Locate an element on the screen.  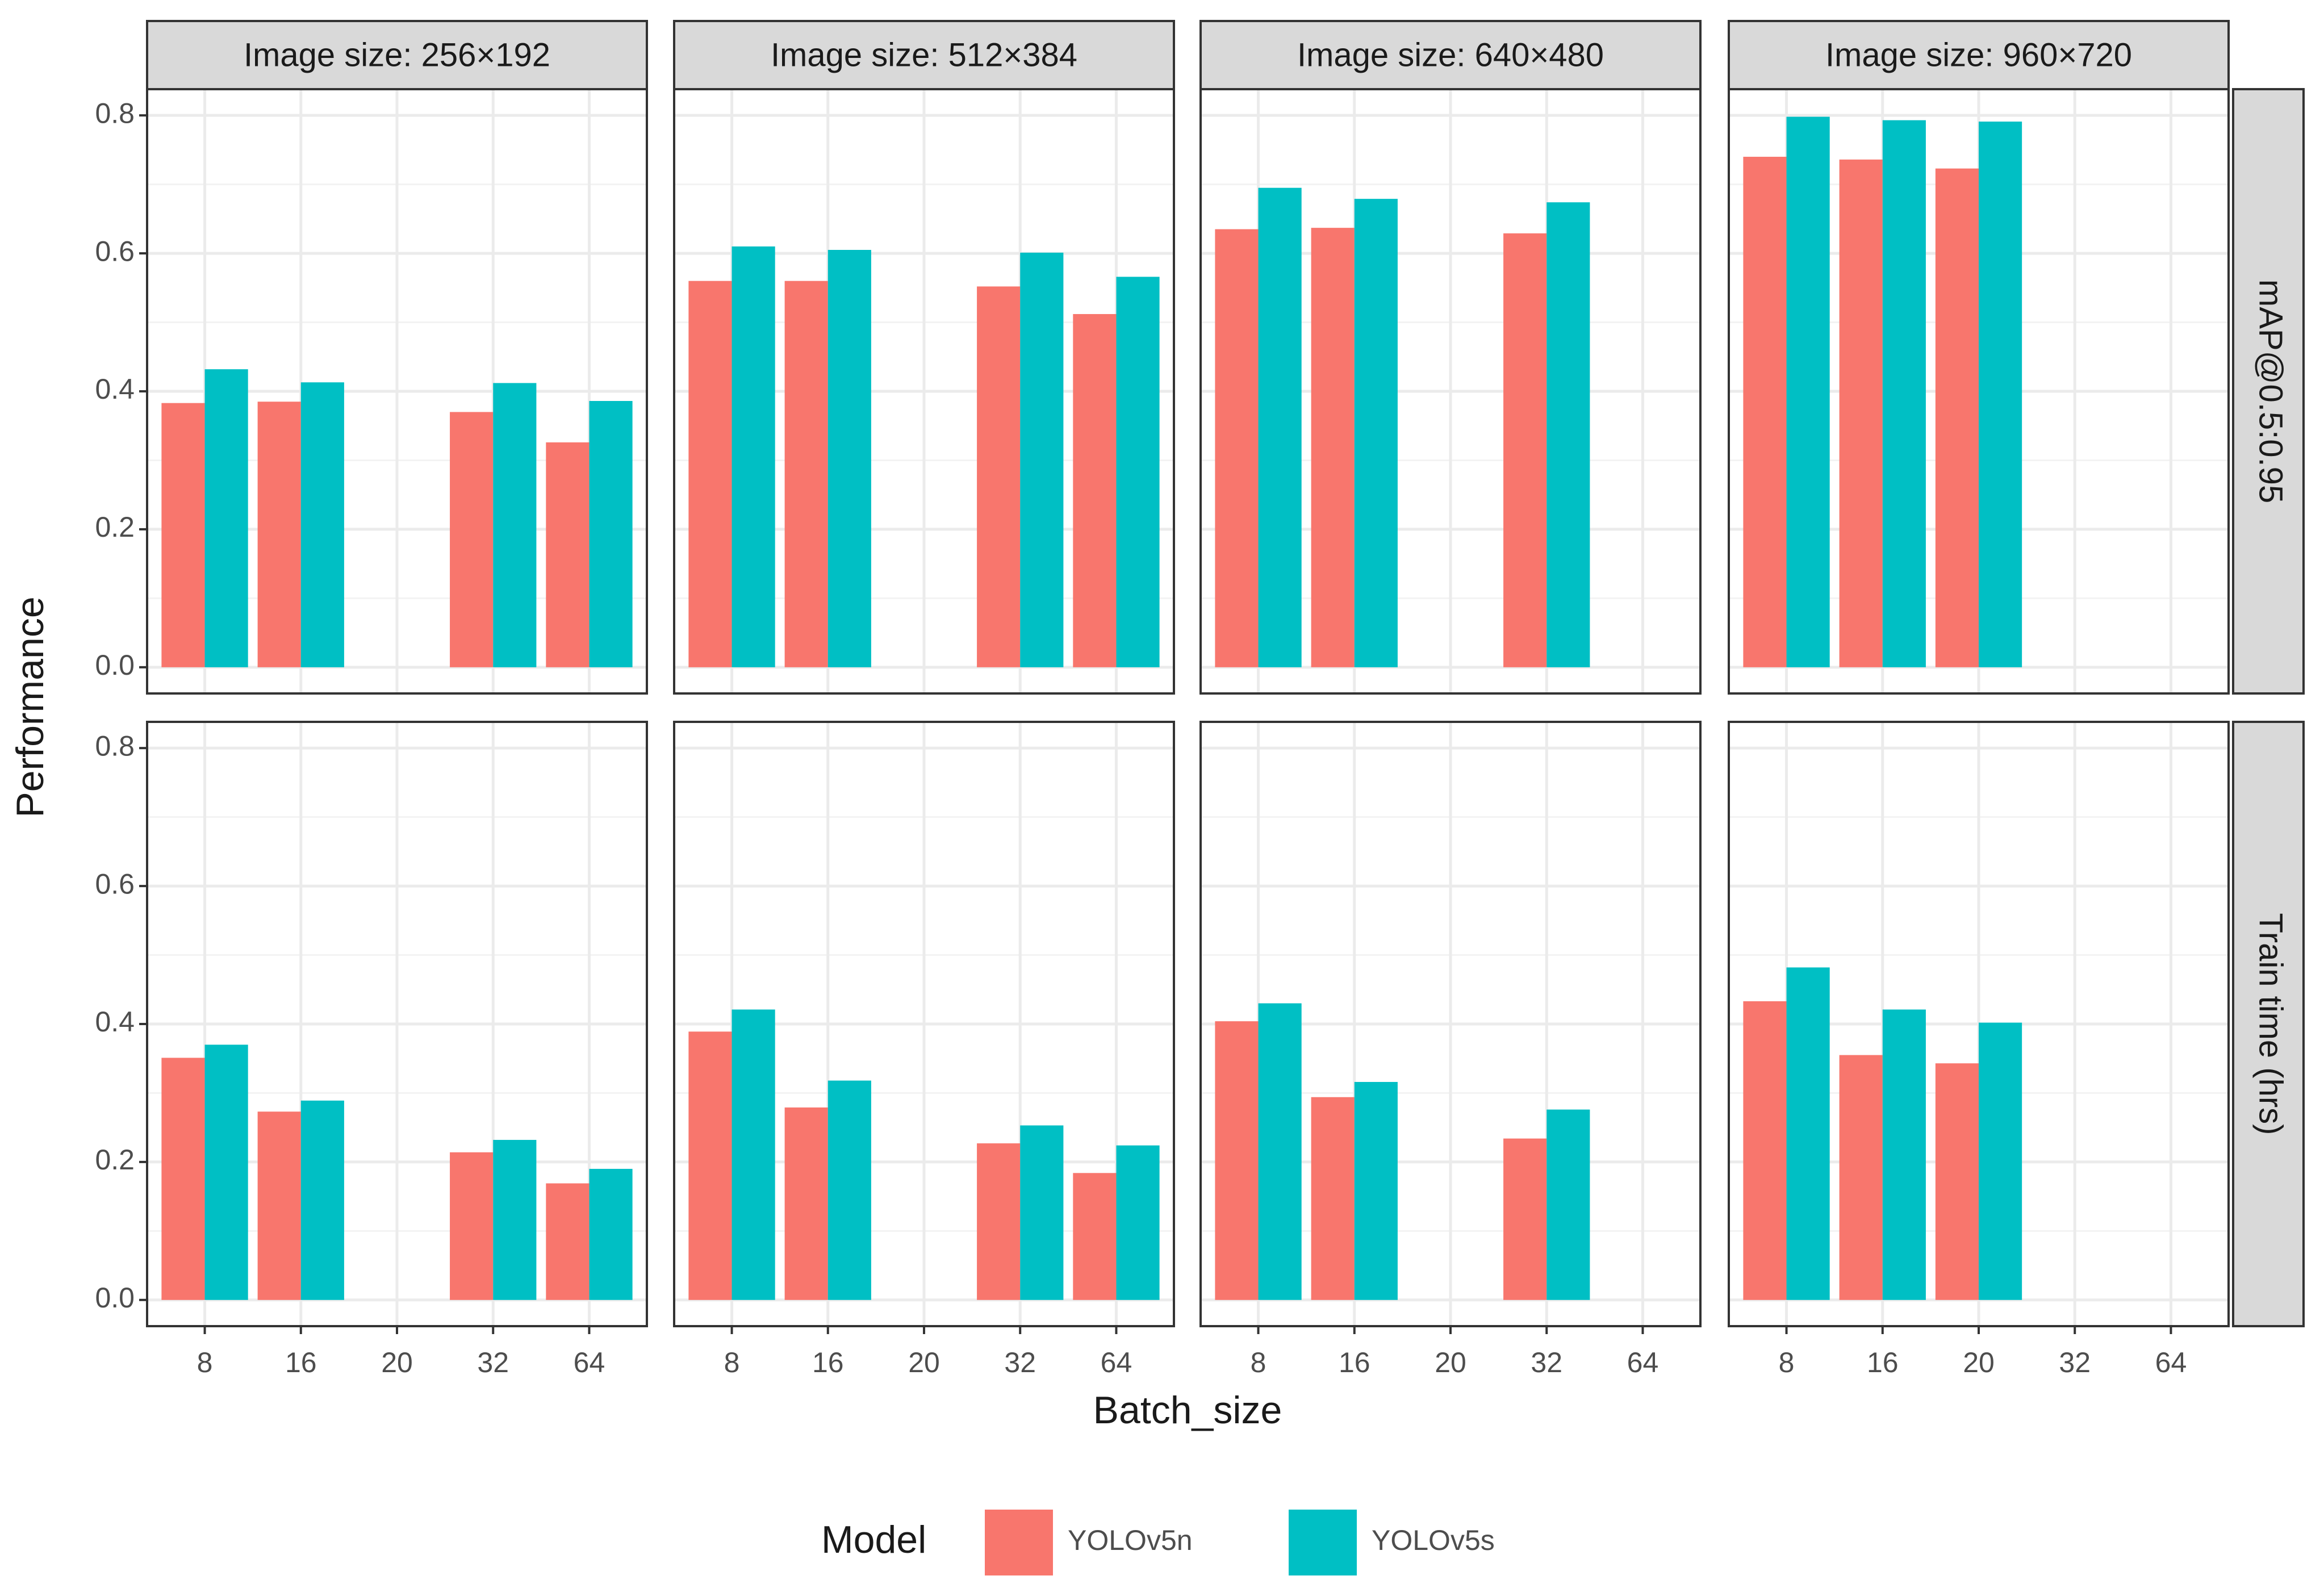
x-axis-title: Batch_size is located at coordinates (1188, 1410).